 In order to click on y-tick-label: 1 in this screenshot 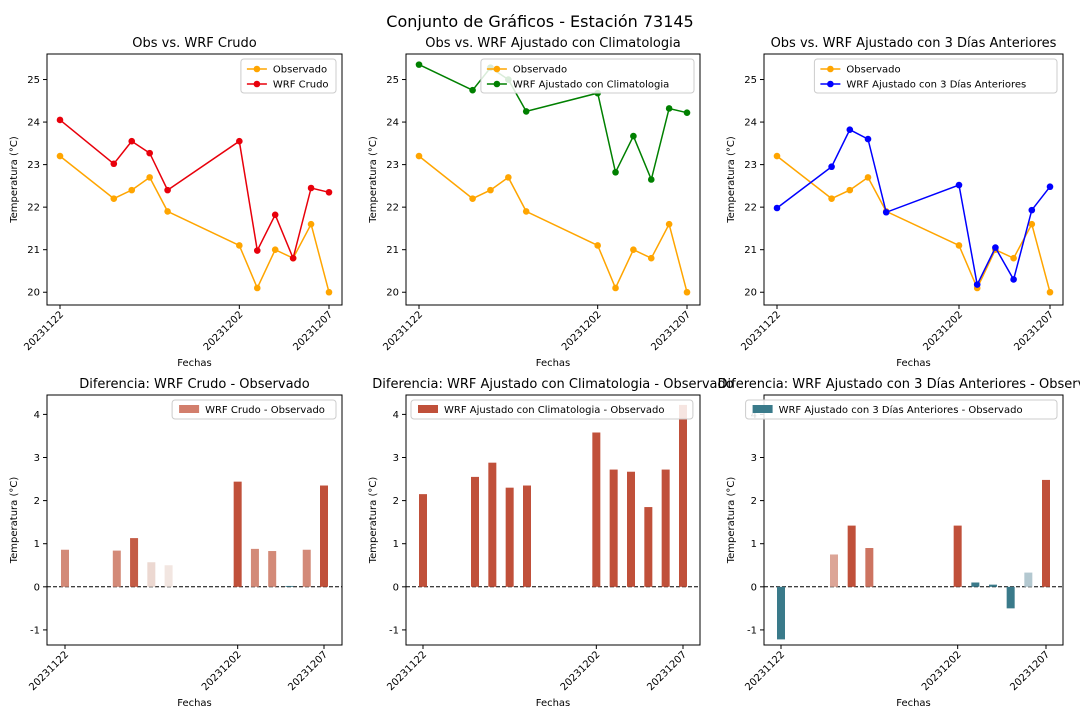, I will do `click(396, 544)`.